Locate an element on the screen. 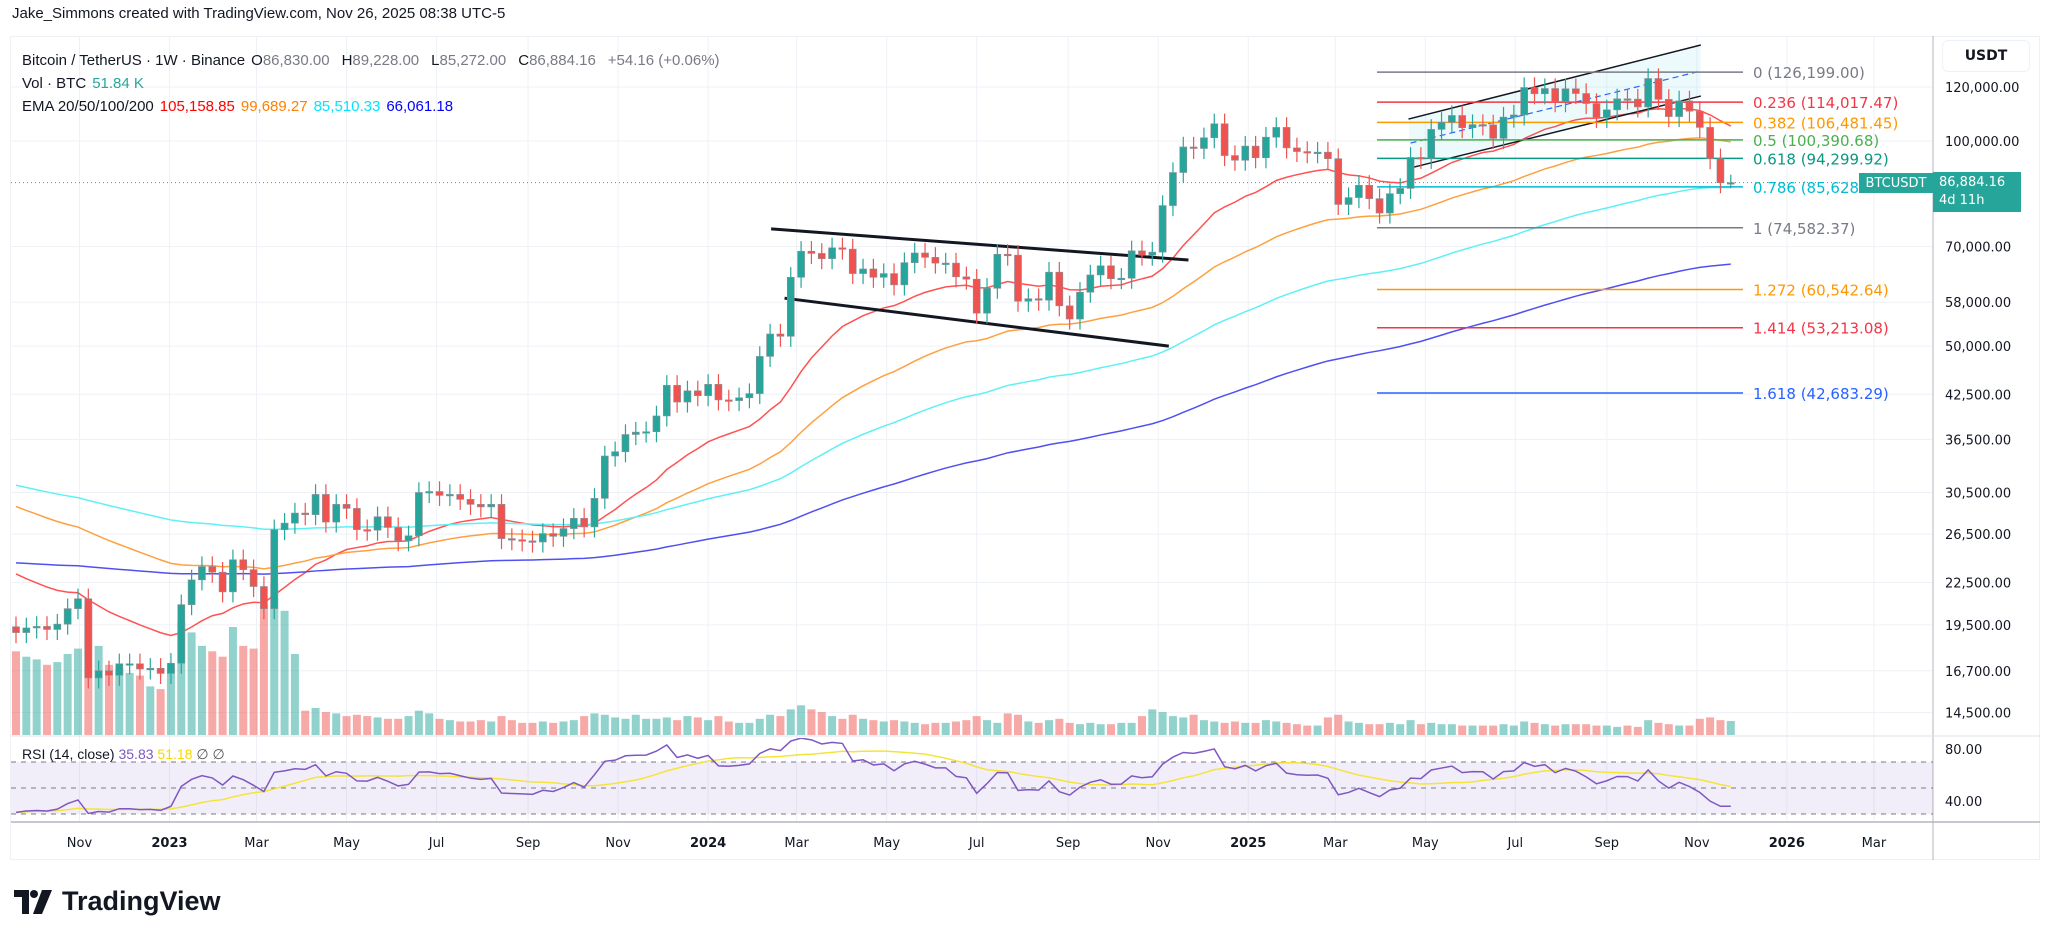  volume-bars is located at coordinates (873, 659).